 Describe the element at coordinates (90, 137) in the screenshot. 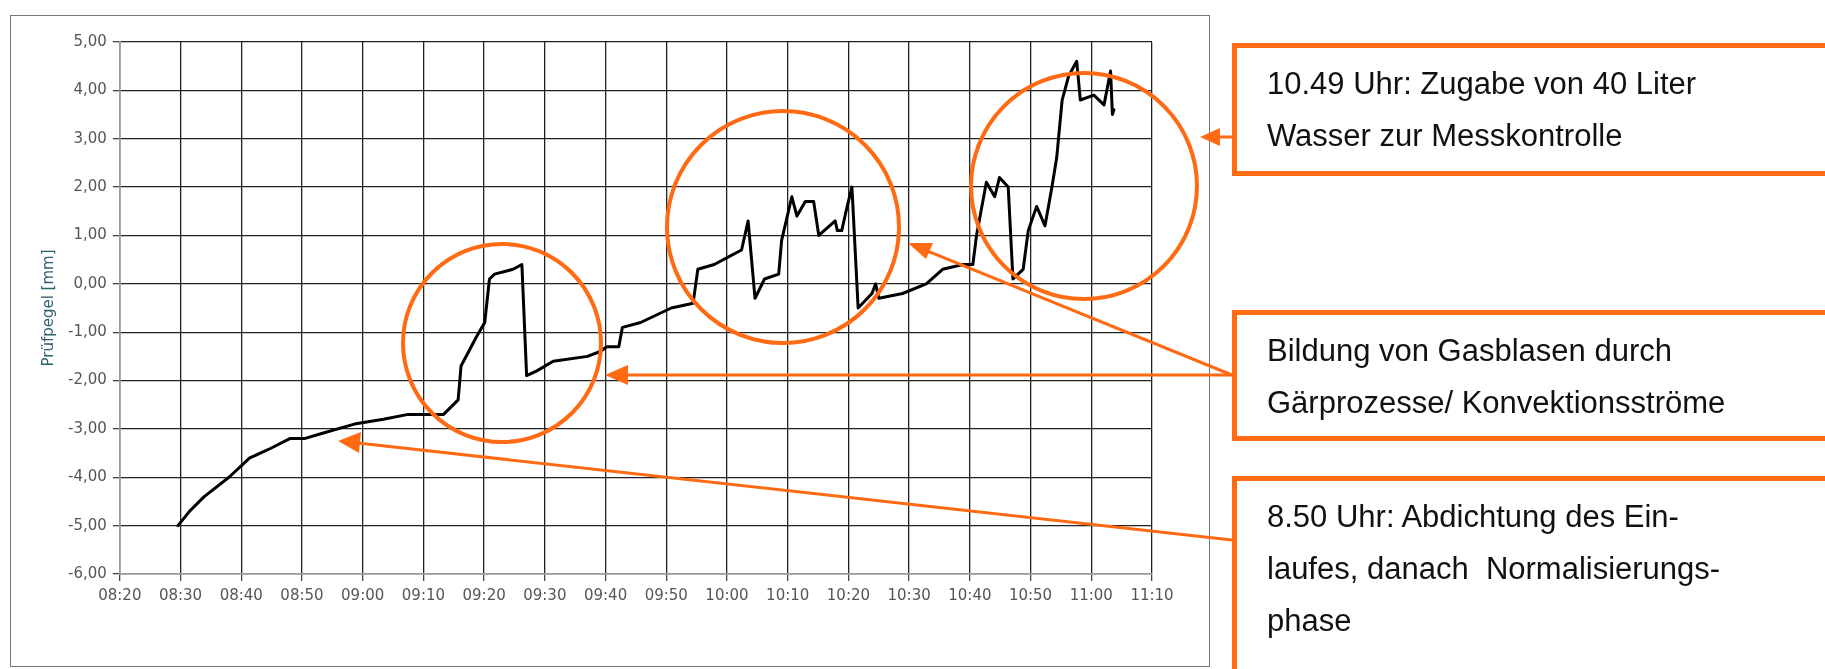

I see `y-tick-label: 3,00` at that location.